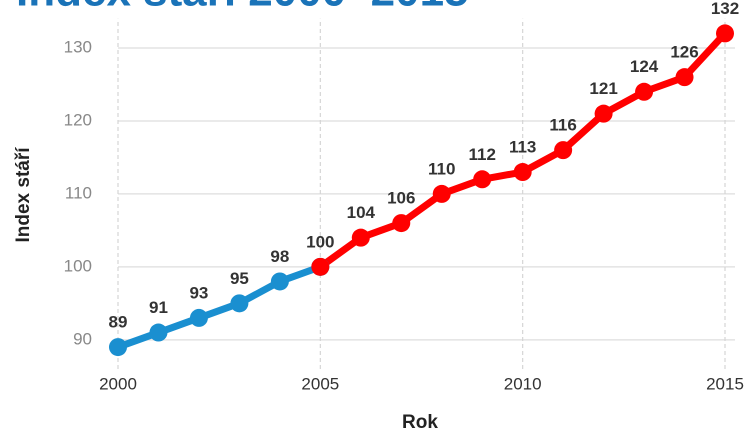  What do you see at coordinates (242, 8) in the screenshot?
I see `chart-title: Index stáří 2000–2015` at bounding box center [242, 8].